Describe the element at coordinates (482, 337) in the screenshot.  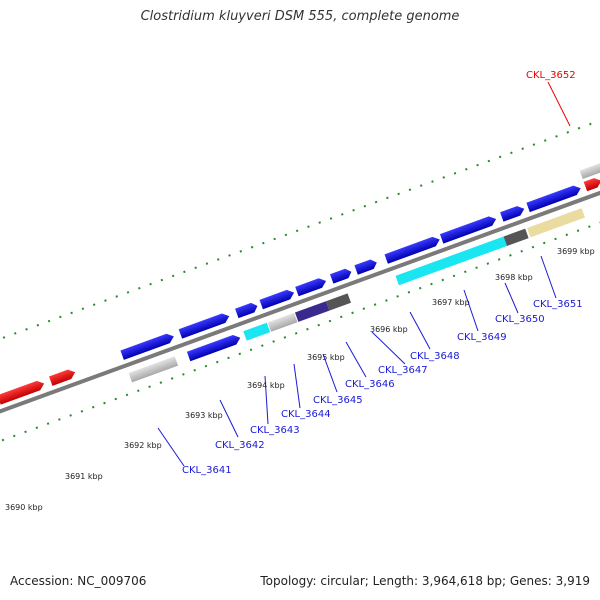
I see `gene-label: CKL_3649` at that location.